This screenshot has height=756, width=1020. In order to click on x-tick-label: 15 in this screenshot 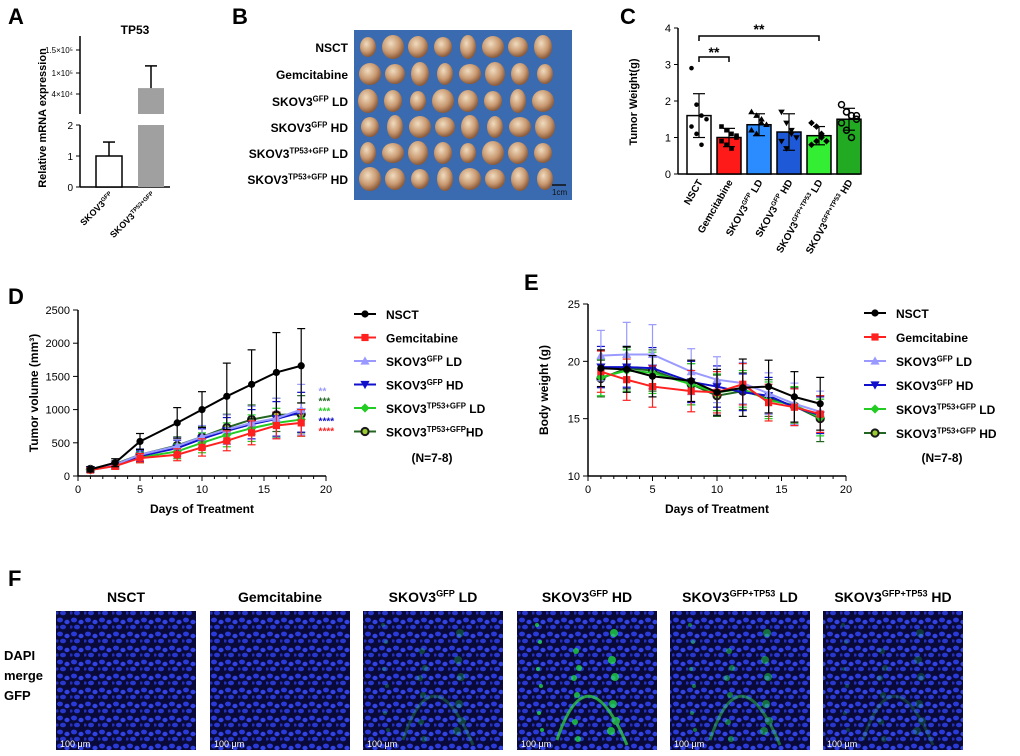, I will do `click(781, 490)`.